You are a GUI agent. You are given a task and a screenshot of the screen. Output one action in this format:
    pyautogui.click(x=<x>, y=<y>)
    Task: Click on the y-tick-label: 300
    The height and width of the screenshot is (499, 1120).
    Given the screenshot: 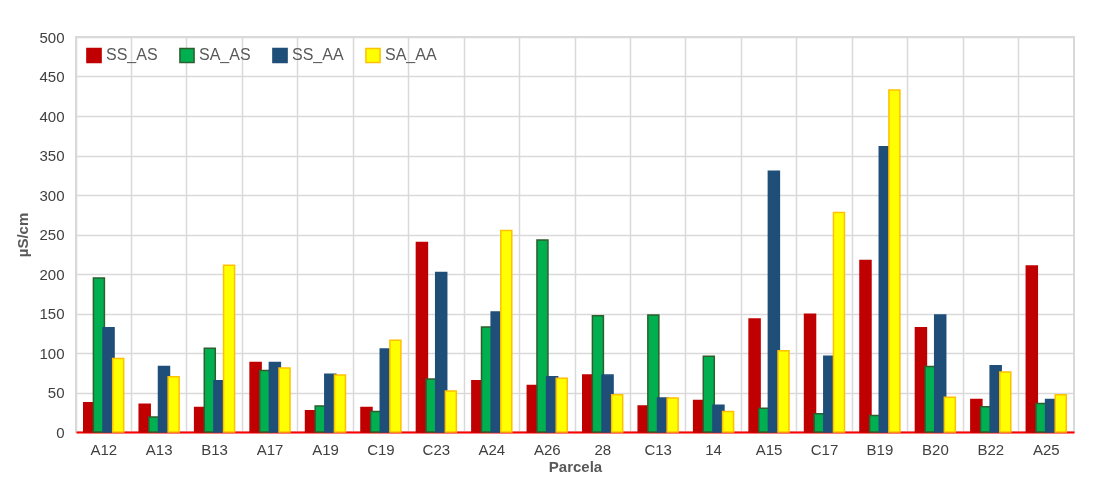 What is the action you would take?
    pyautogui.click(x=52, y=195)
    